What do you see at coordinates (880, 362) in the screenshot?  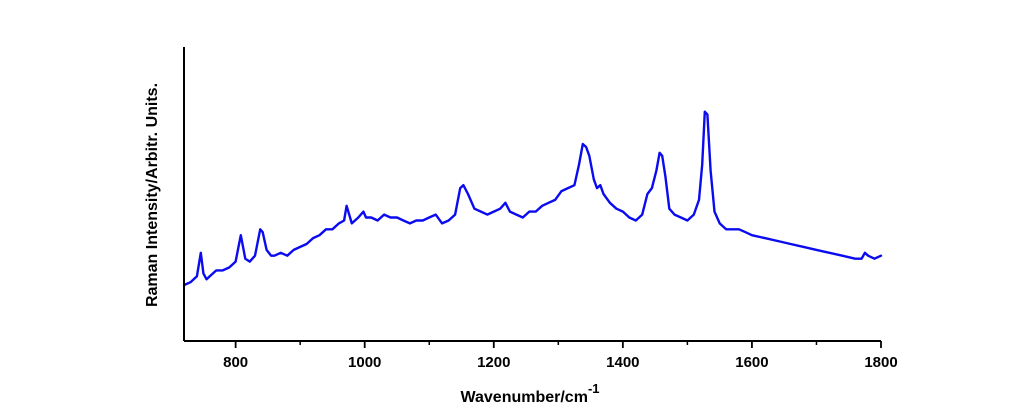 I see `x-tick-label: 1800` at bounding box center [880, 362].